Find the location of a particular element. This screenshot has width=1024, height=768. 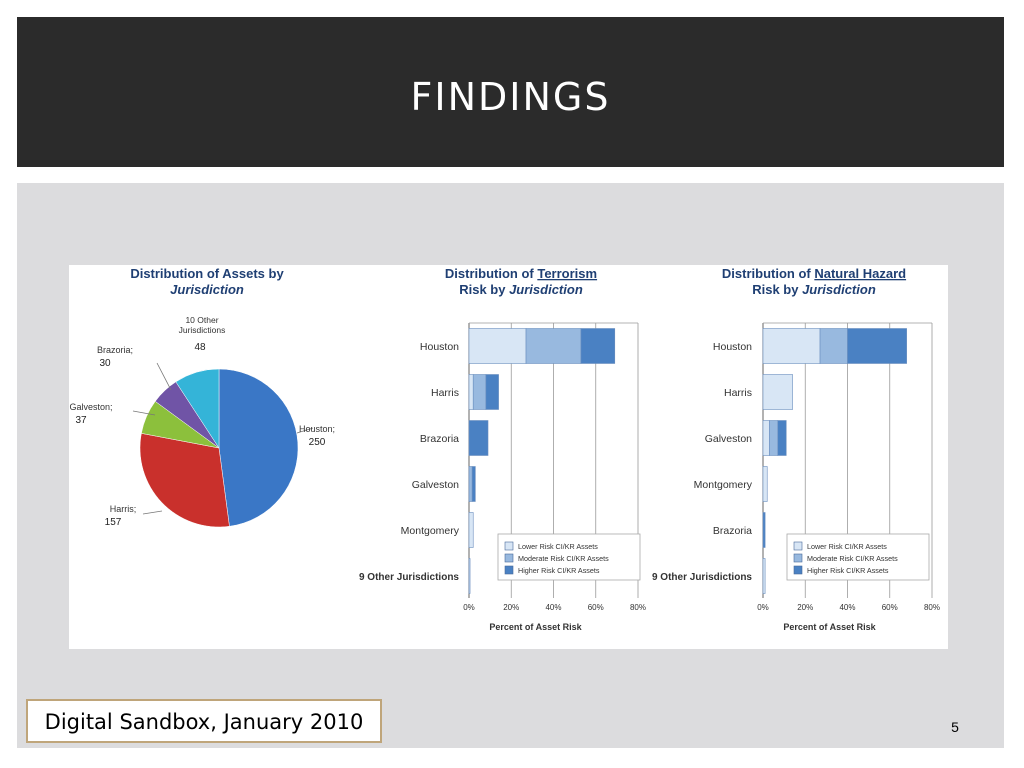

pie-slice-value-1: 157 is located at coordinates (113, 522).